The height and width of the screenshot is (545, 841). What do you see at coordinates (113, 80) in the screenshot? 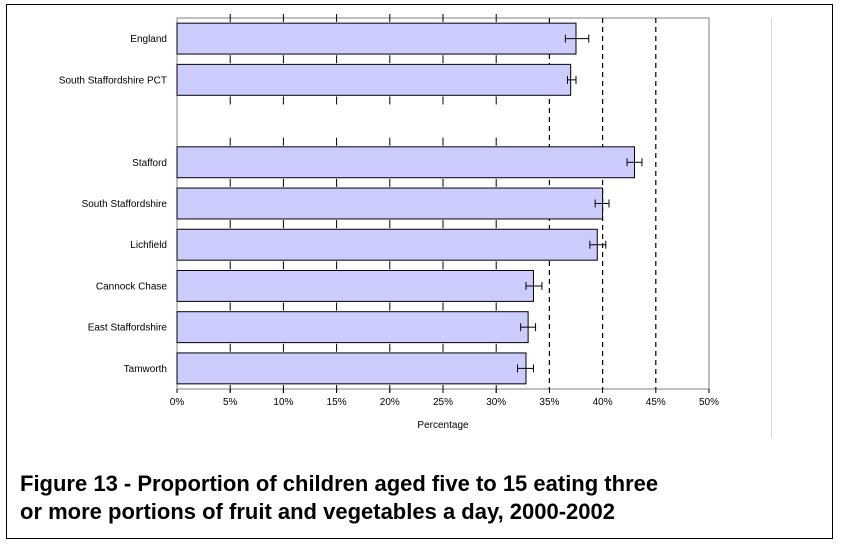
I see `category-label: South Staffordshire PCT` at bounding box center [113, 80].